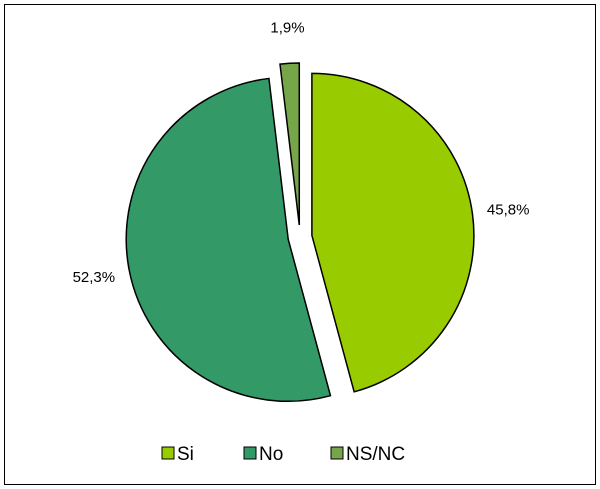  Describe the element at coordinates (287, 27) in the screenshot. I see `data-label-ns-nc: 1,9%` at that location.